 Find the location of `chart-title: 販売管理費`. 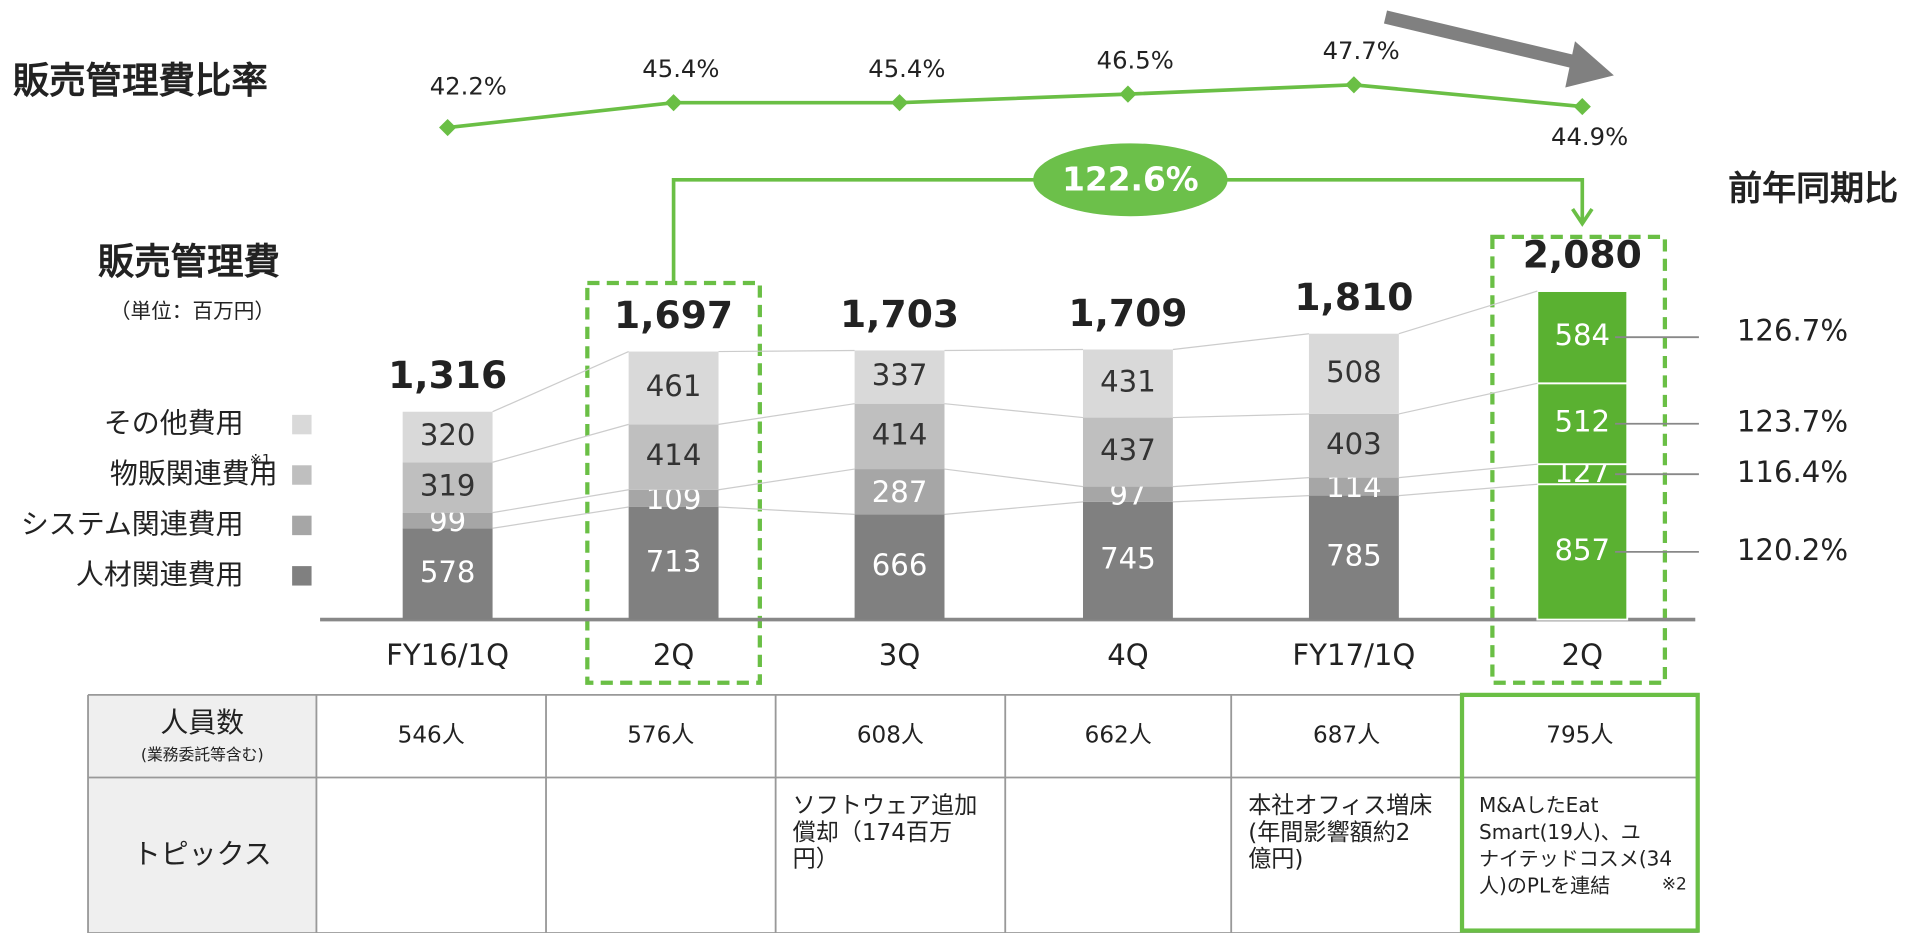

chart-title: 販売管理費 is located at coordinates (189, 261).